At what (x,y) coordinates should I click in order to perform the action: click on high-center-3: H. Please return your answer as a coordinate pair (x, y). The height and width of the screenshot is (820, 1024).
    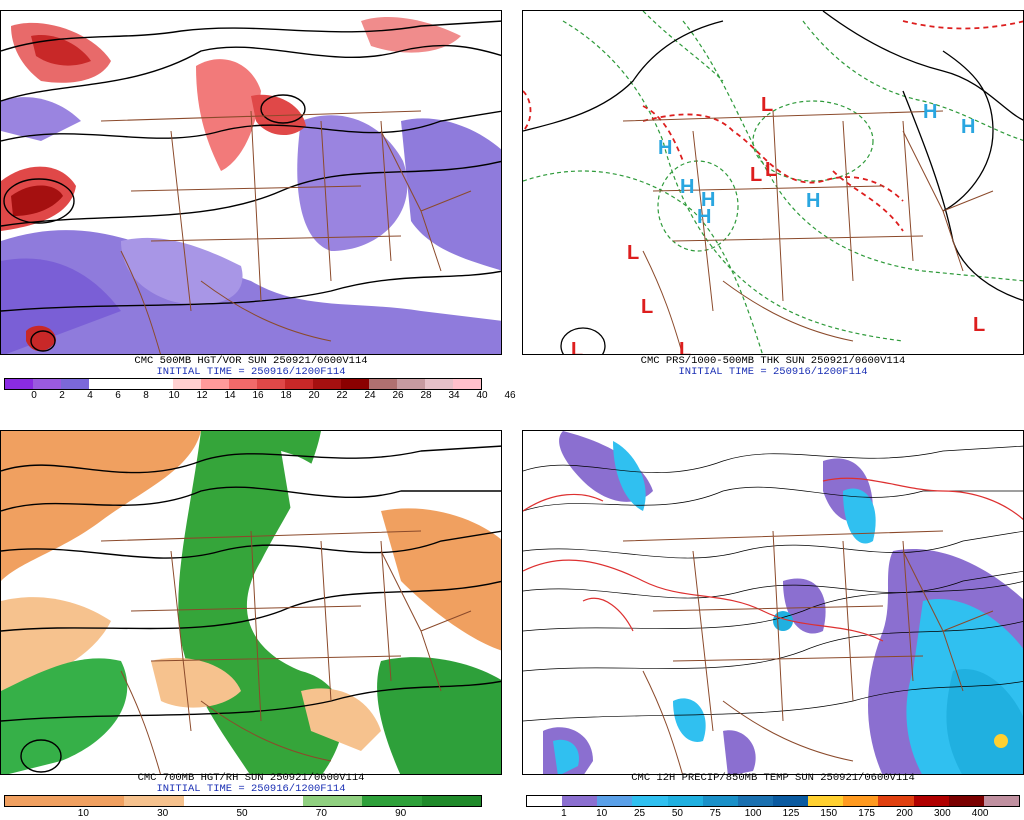
    Looking at the image, I should click on (665, 148).